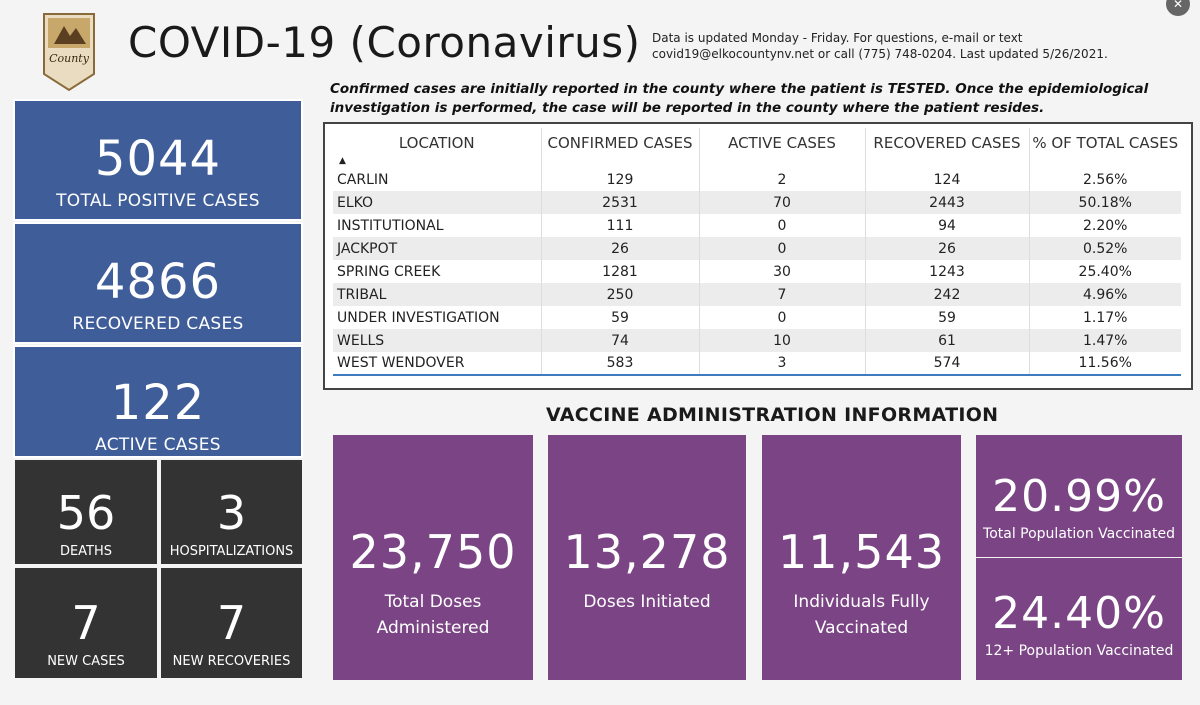 The width and height of the screenshot is (1200, 705). I want to click on cell-recovered: 61, so click(947, 340).